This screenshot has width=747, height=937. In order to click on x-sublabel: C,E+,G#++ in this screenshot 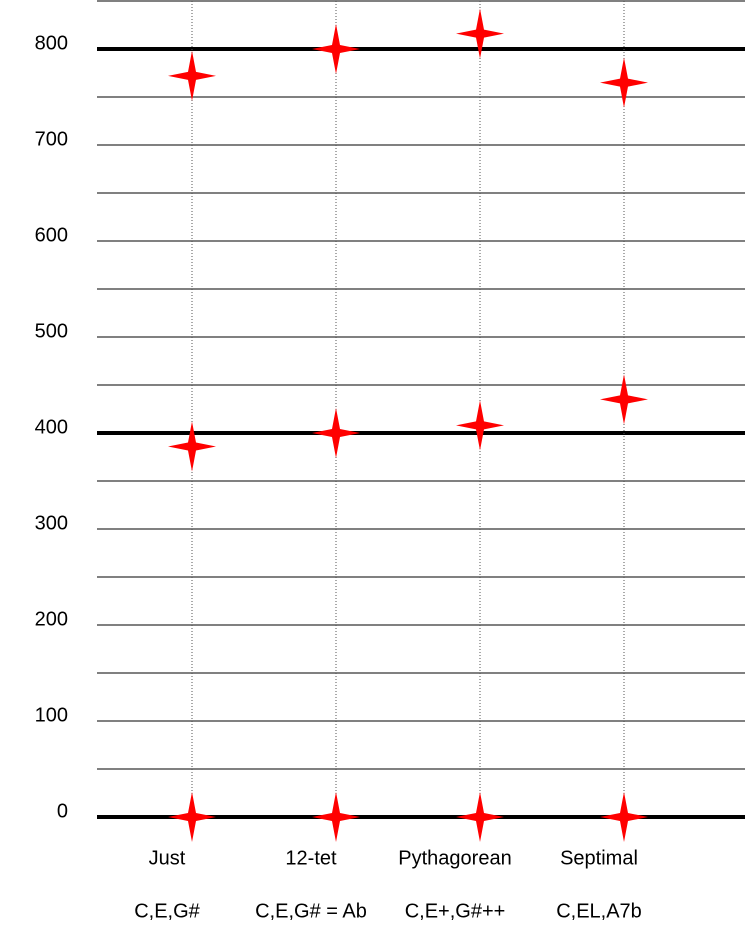, I will do `click(455, 911)`.